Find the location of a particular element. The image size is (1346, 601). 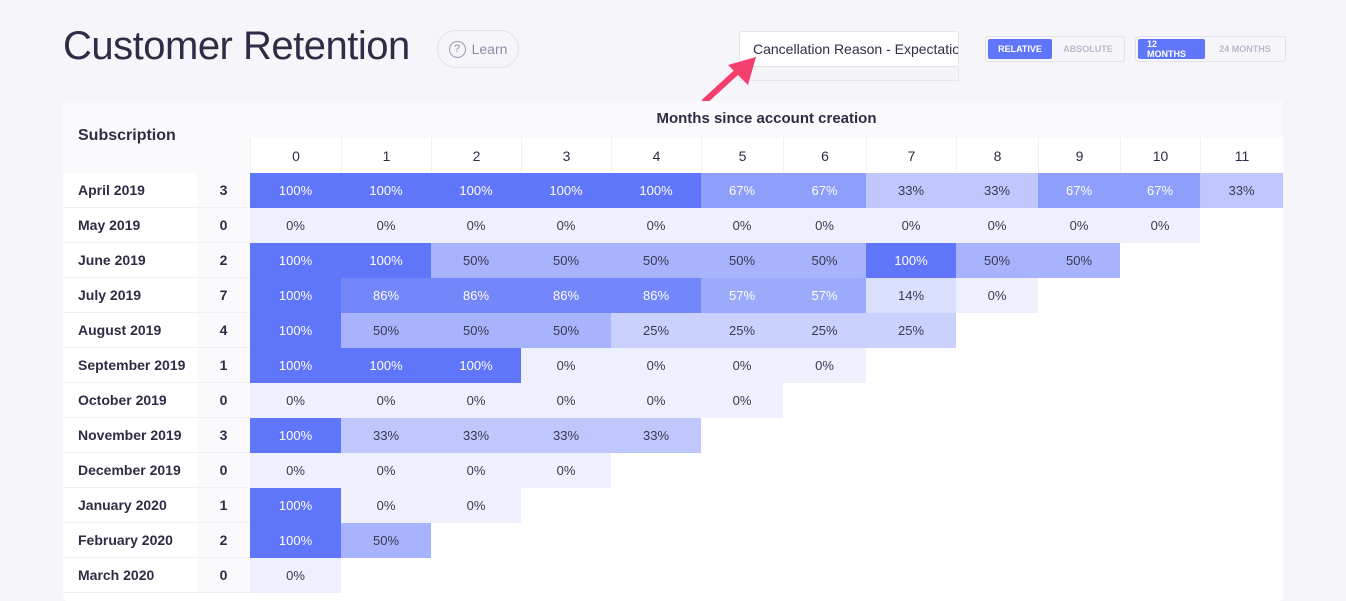

month-column-header: 7 is located at coordinates (911, 155).